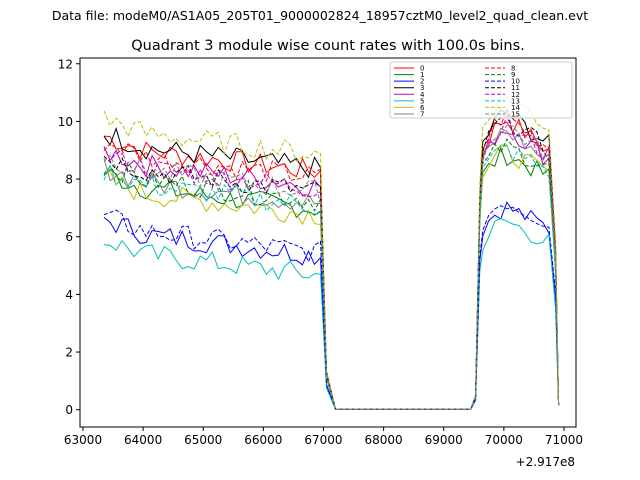 This screenshot has height=480, width=640. Describe the element at coordinates (422, 115) in the screenshot. I see `legend-label: 7` at that location.